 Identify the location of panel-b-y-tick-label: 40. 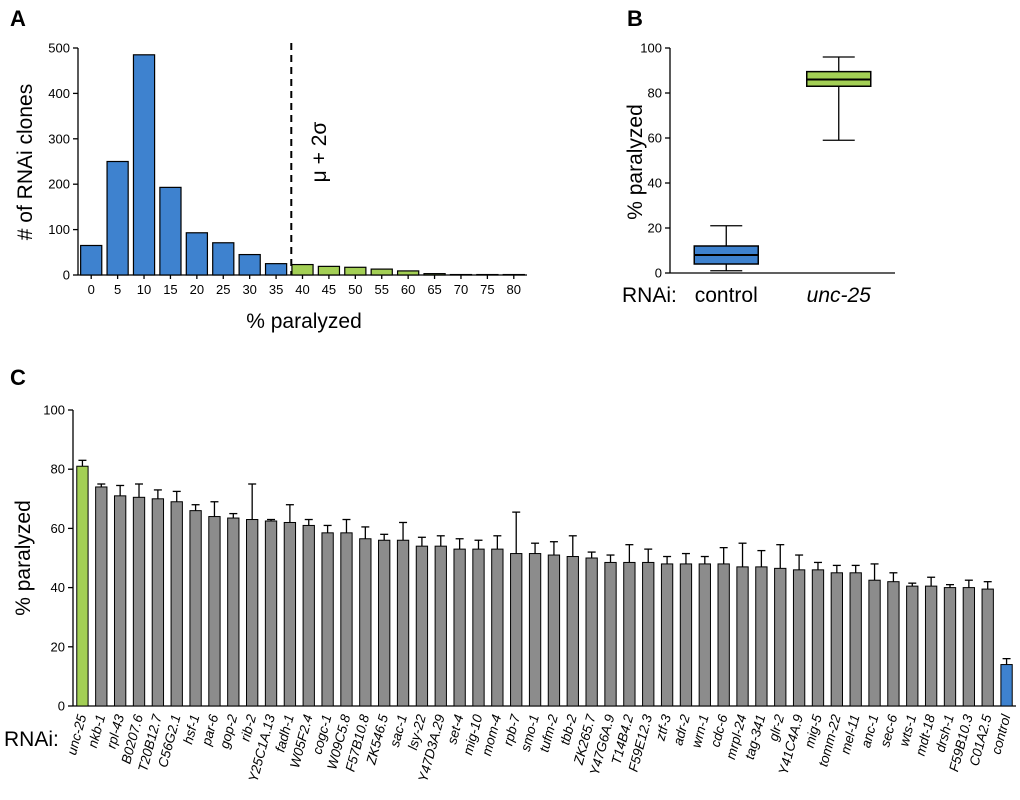
(655, 183).